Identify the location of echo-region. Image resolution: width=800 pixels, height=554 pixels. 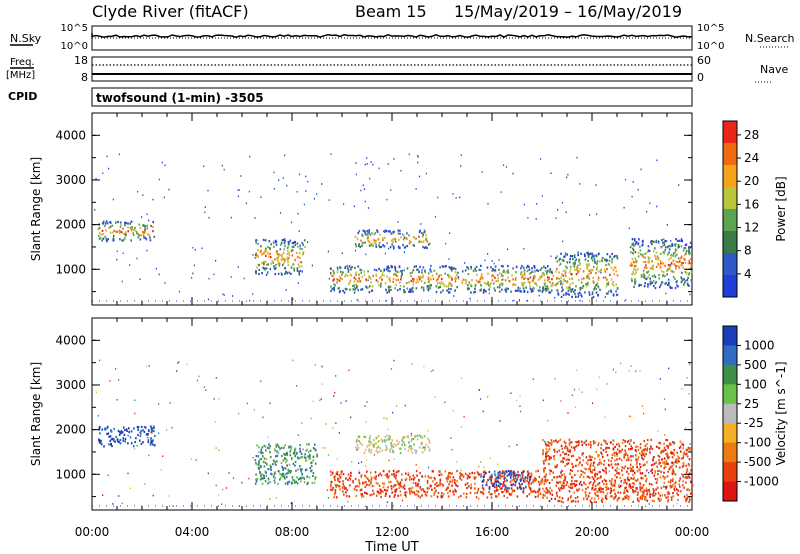
(661, 264).